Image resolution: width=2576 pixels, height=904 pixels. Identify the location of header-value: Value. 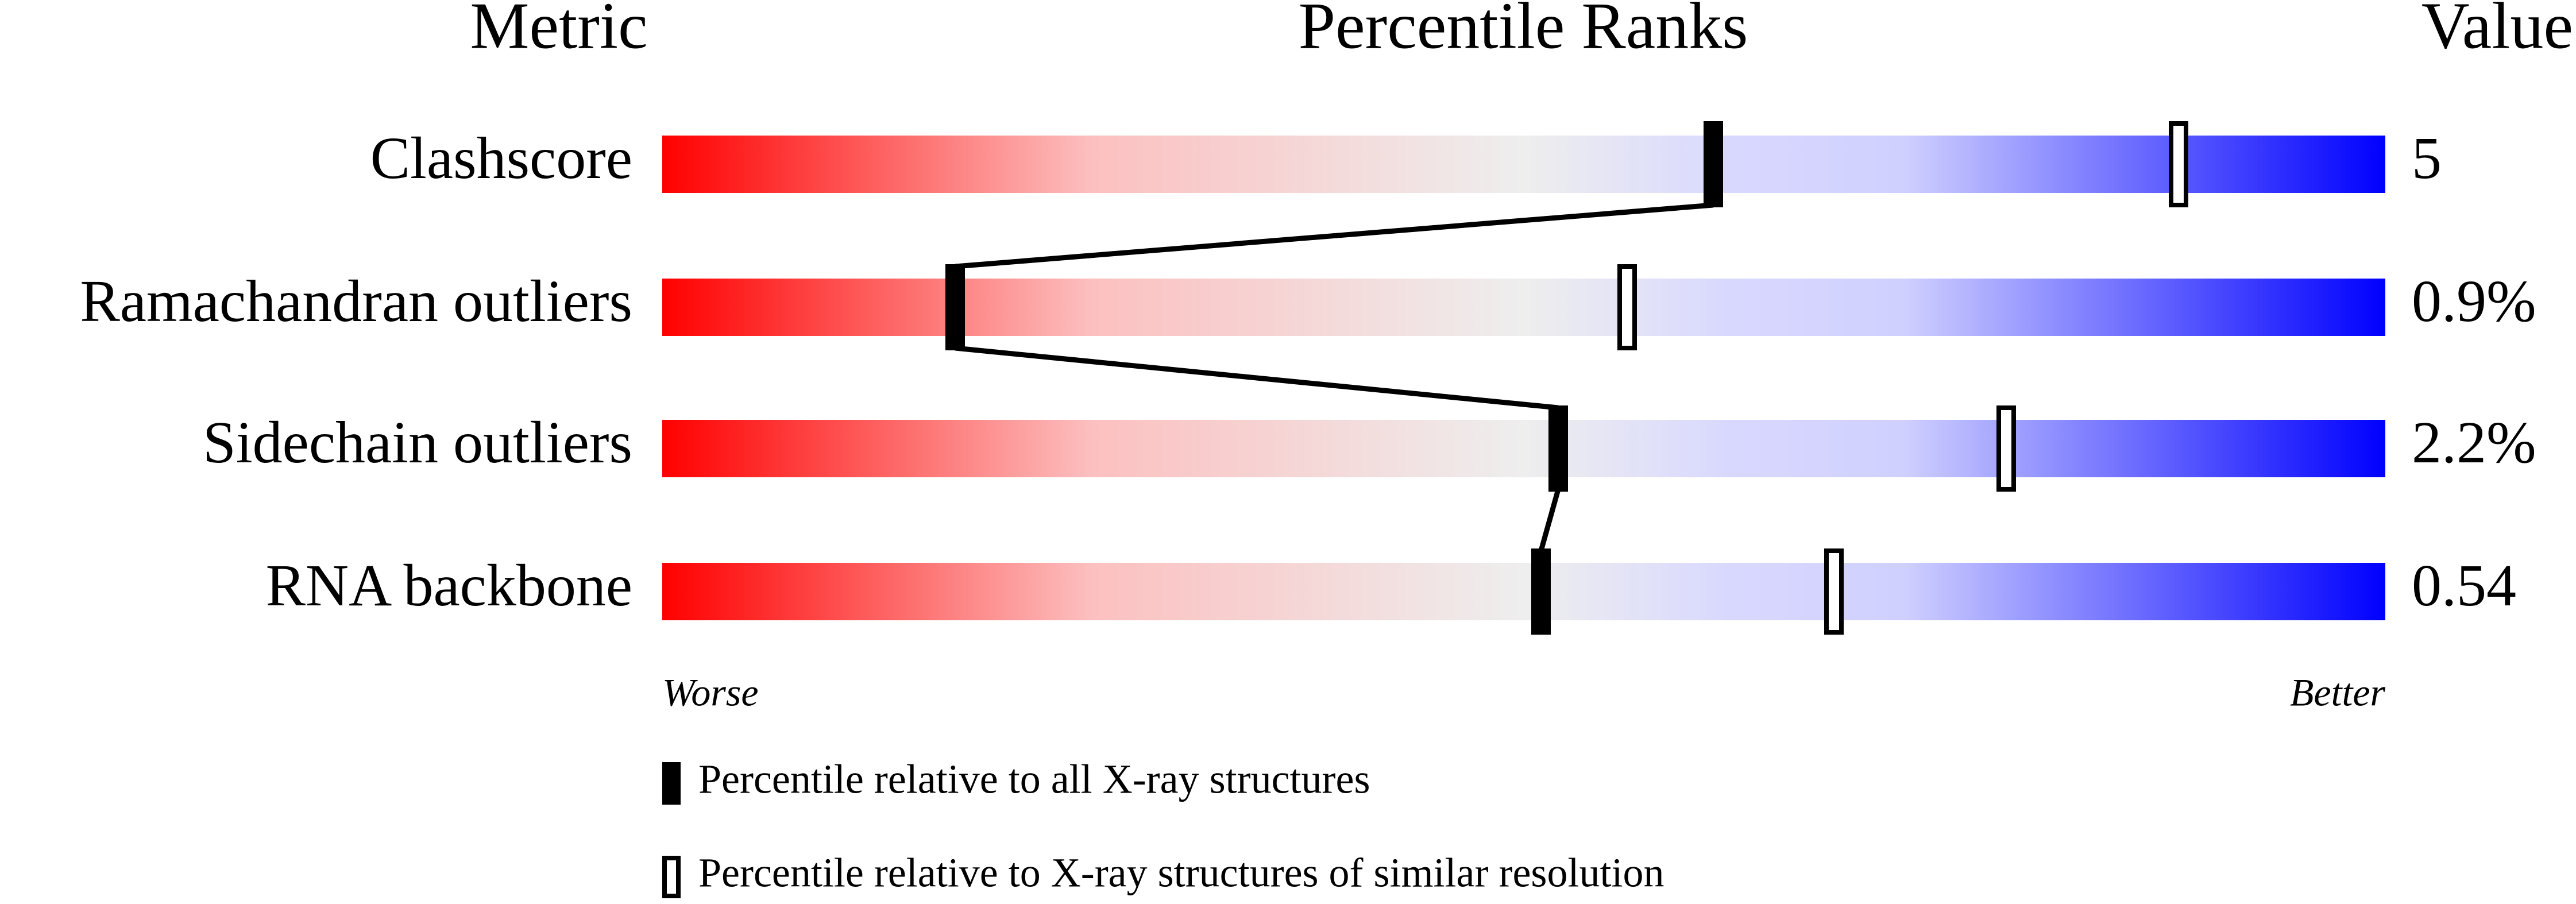
(2497, 32).